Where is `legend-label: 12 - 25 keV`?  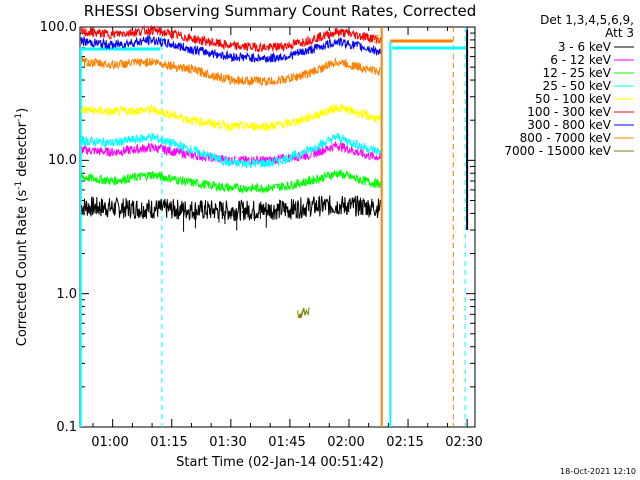 legend-label: 12 - 25 keV is located at coordinates (577, 73).